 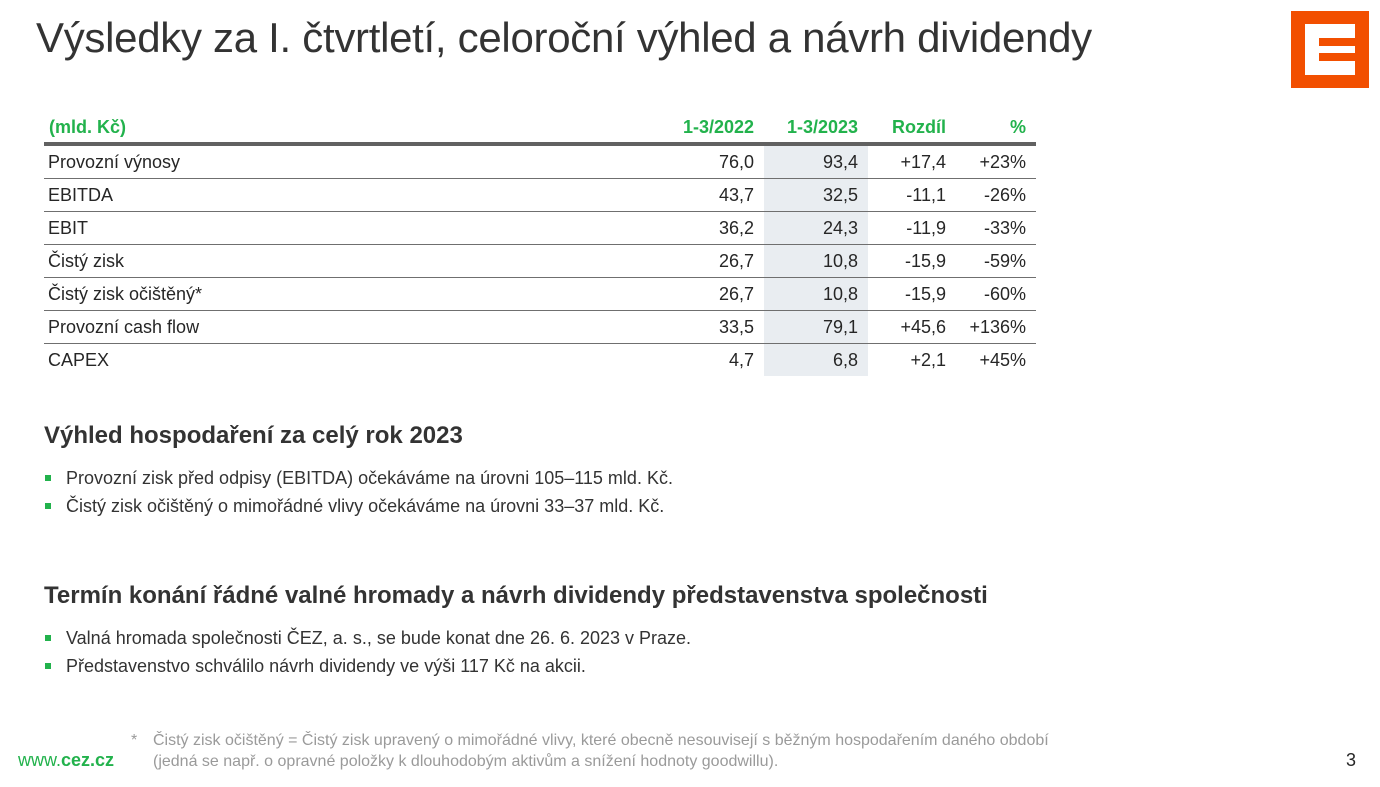 I want to click on value-difference: -11,1, so click(x=912, y=195).